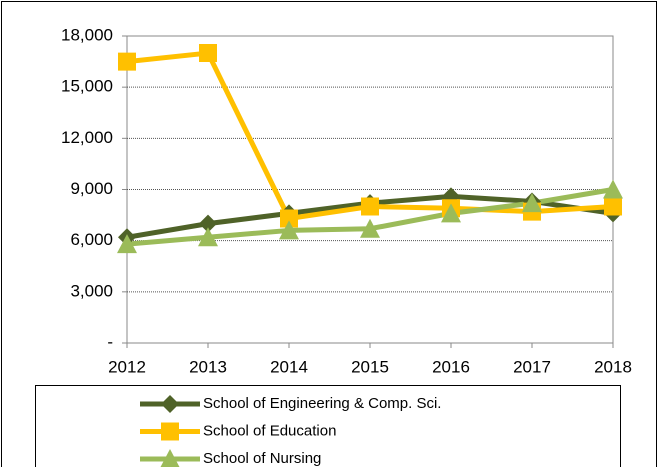 This screenshot has height=467, width=658. I want to click on x-tick-label: 2015, so click(370, 366).